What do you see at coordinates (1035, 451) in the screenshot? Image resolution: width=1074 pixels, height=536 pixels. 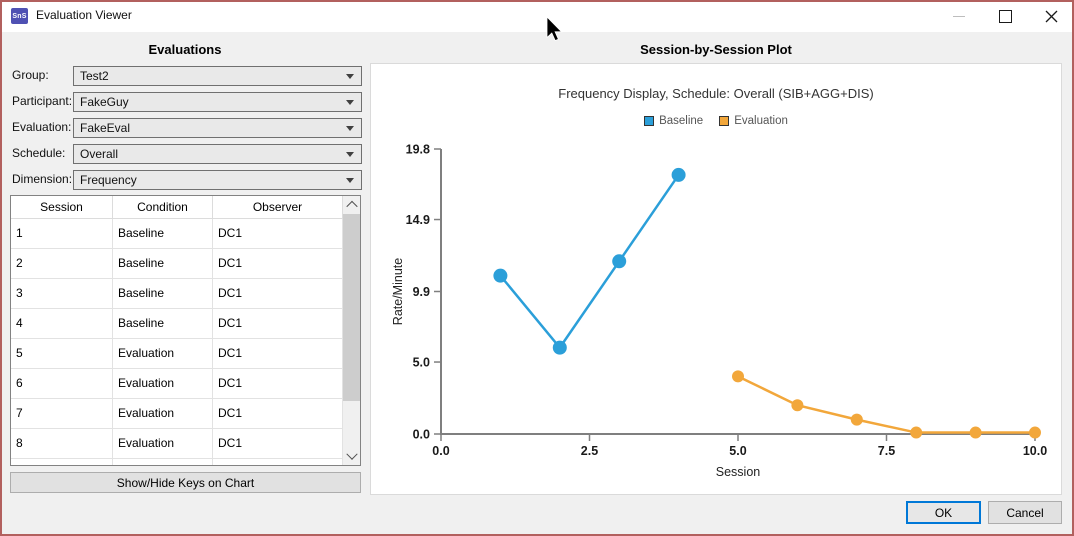 I see `svg-text: 10.0` at bounding box center [1035, 451].